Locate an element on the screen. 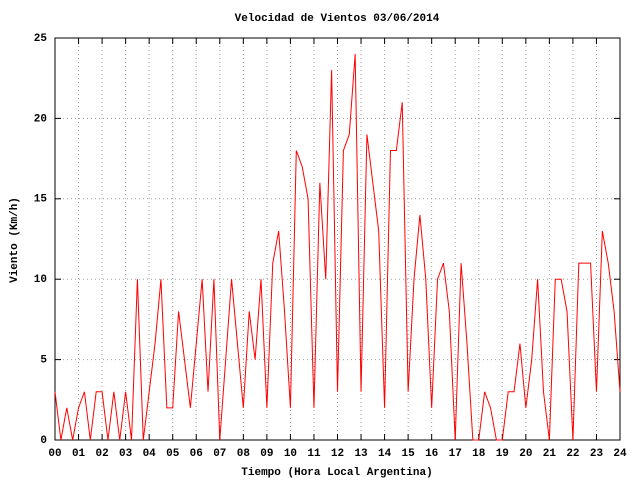  y-tick-label: 5 is located at coordinates (43, 361).